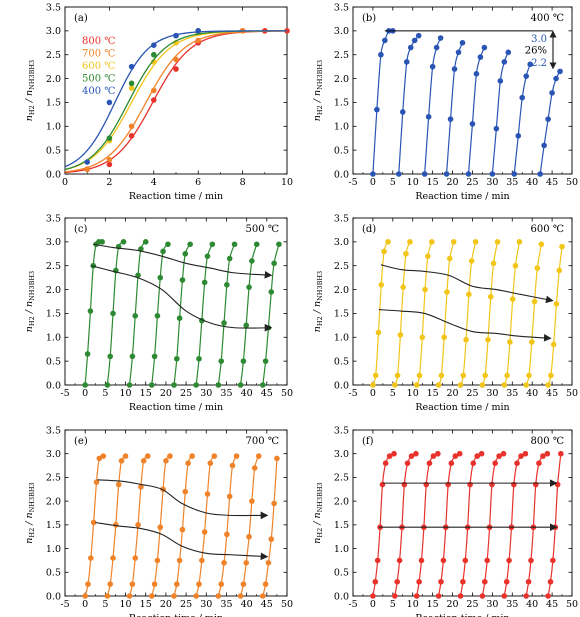  What do you see at coordinates (109, 182) in the screenshot?
I see `x-tick-label: 2` at bounding box center [109, 182].